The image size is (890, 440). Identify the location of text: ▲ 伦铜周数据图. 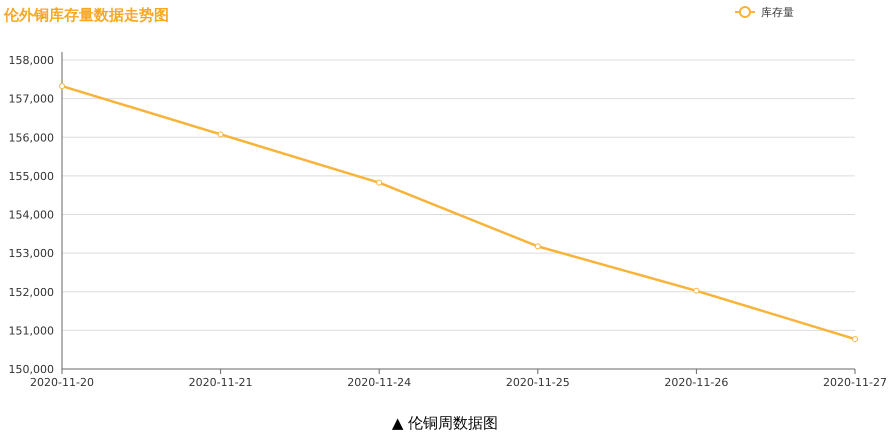
(445, 423).